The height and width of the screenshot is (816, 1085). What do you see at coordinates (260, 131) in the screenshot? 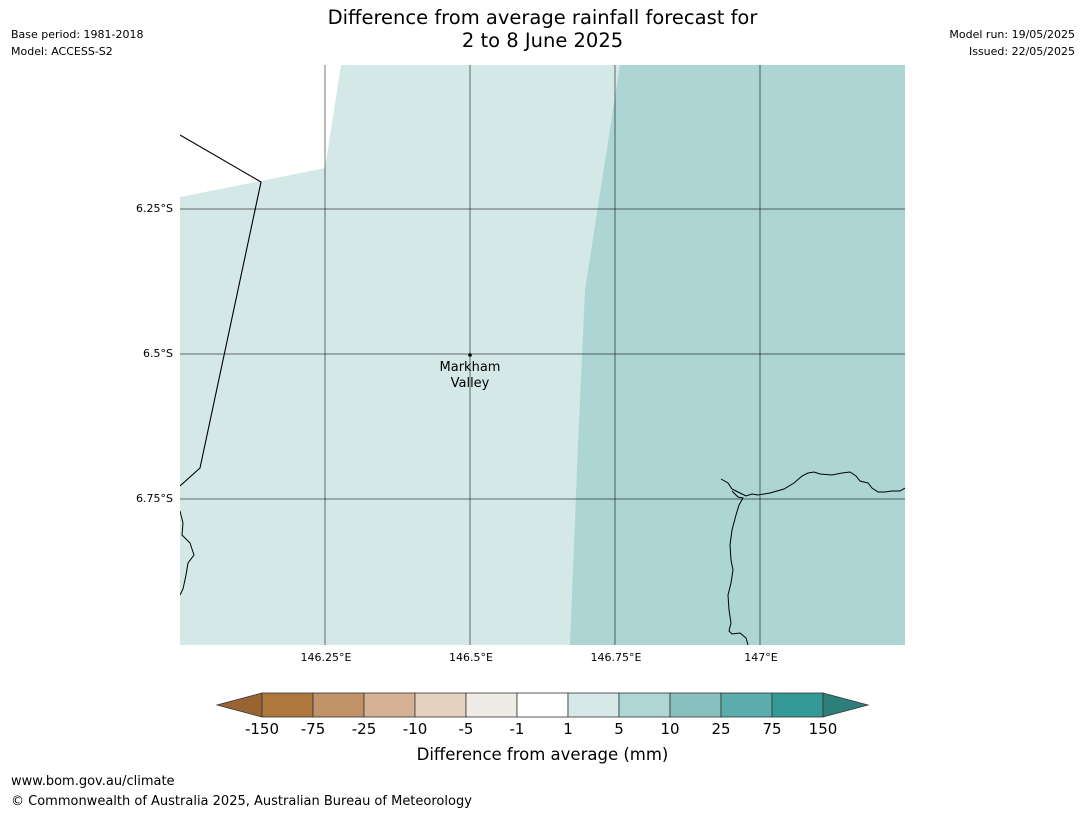
I see `white-region` at bounding box center [260, 131].